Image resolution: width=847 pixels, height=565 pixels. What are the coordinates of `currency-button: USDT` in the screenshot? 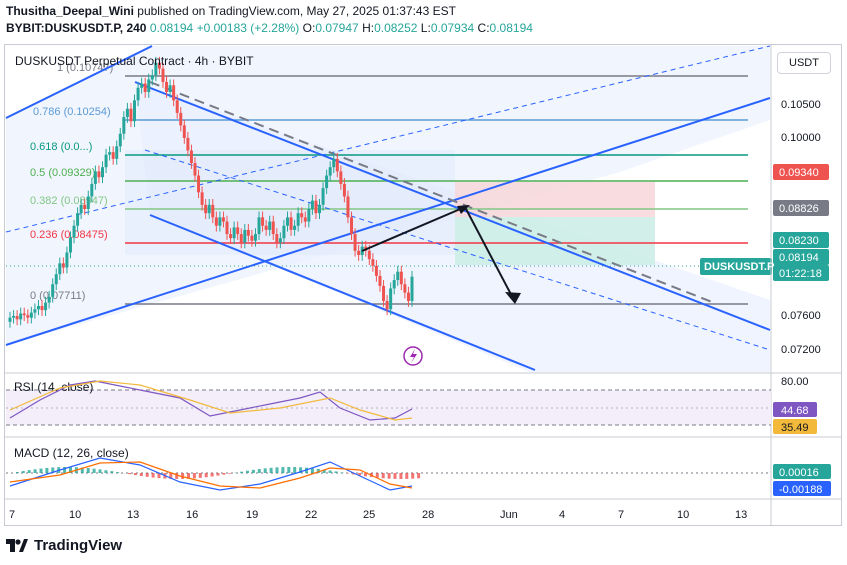 It's located at (804, 63).